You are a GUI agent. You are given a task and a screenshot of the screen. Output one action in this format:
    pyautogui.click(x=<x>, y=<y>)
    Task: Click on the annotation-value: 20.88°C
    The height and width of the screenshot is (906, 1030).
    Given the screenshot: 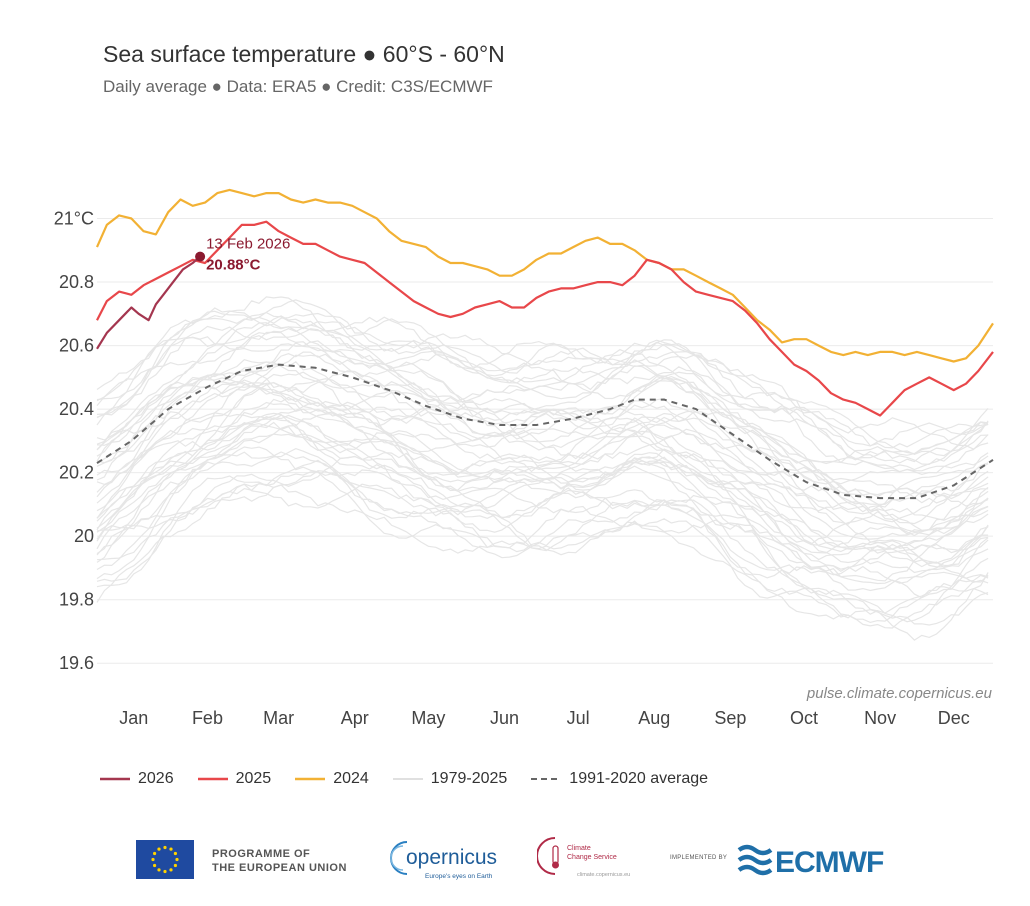 What is the action you would take?
    pyautogui.click(x=233, y=265)
    